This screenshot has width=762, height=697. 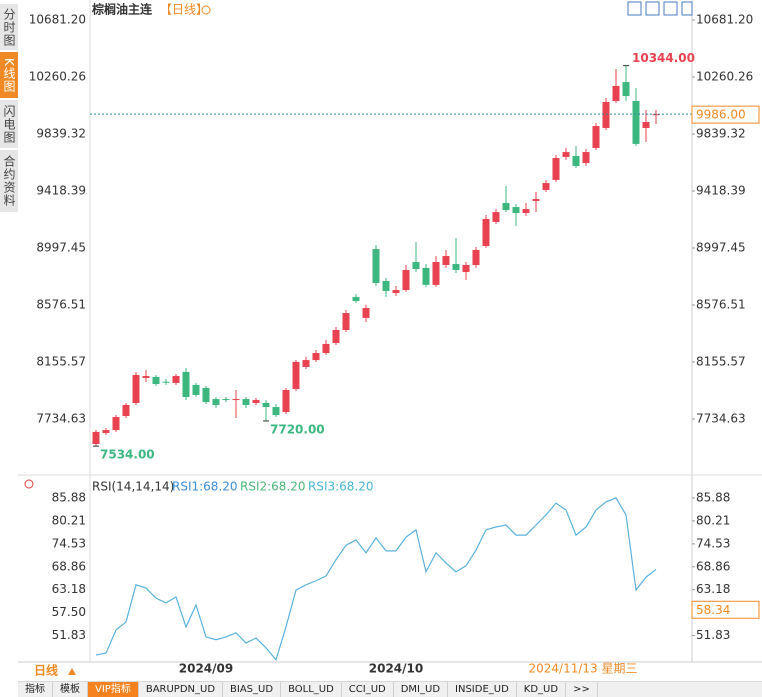 I want to click on chart-title: 棕榈油主连, so click(x=122, y=9).